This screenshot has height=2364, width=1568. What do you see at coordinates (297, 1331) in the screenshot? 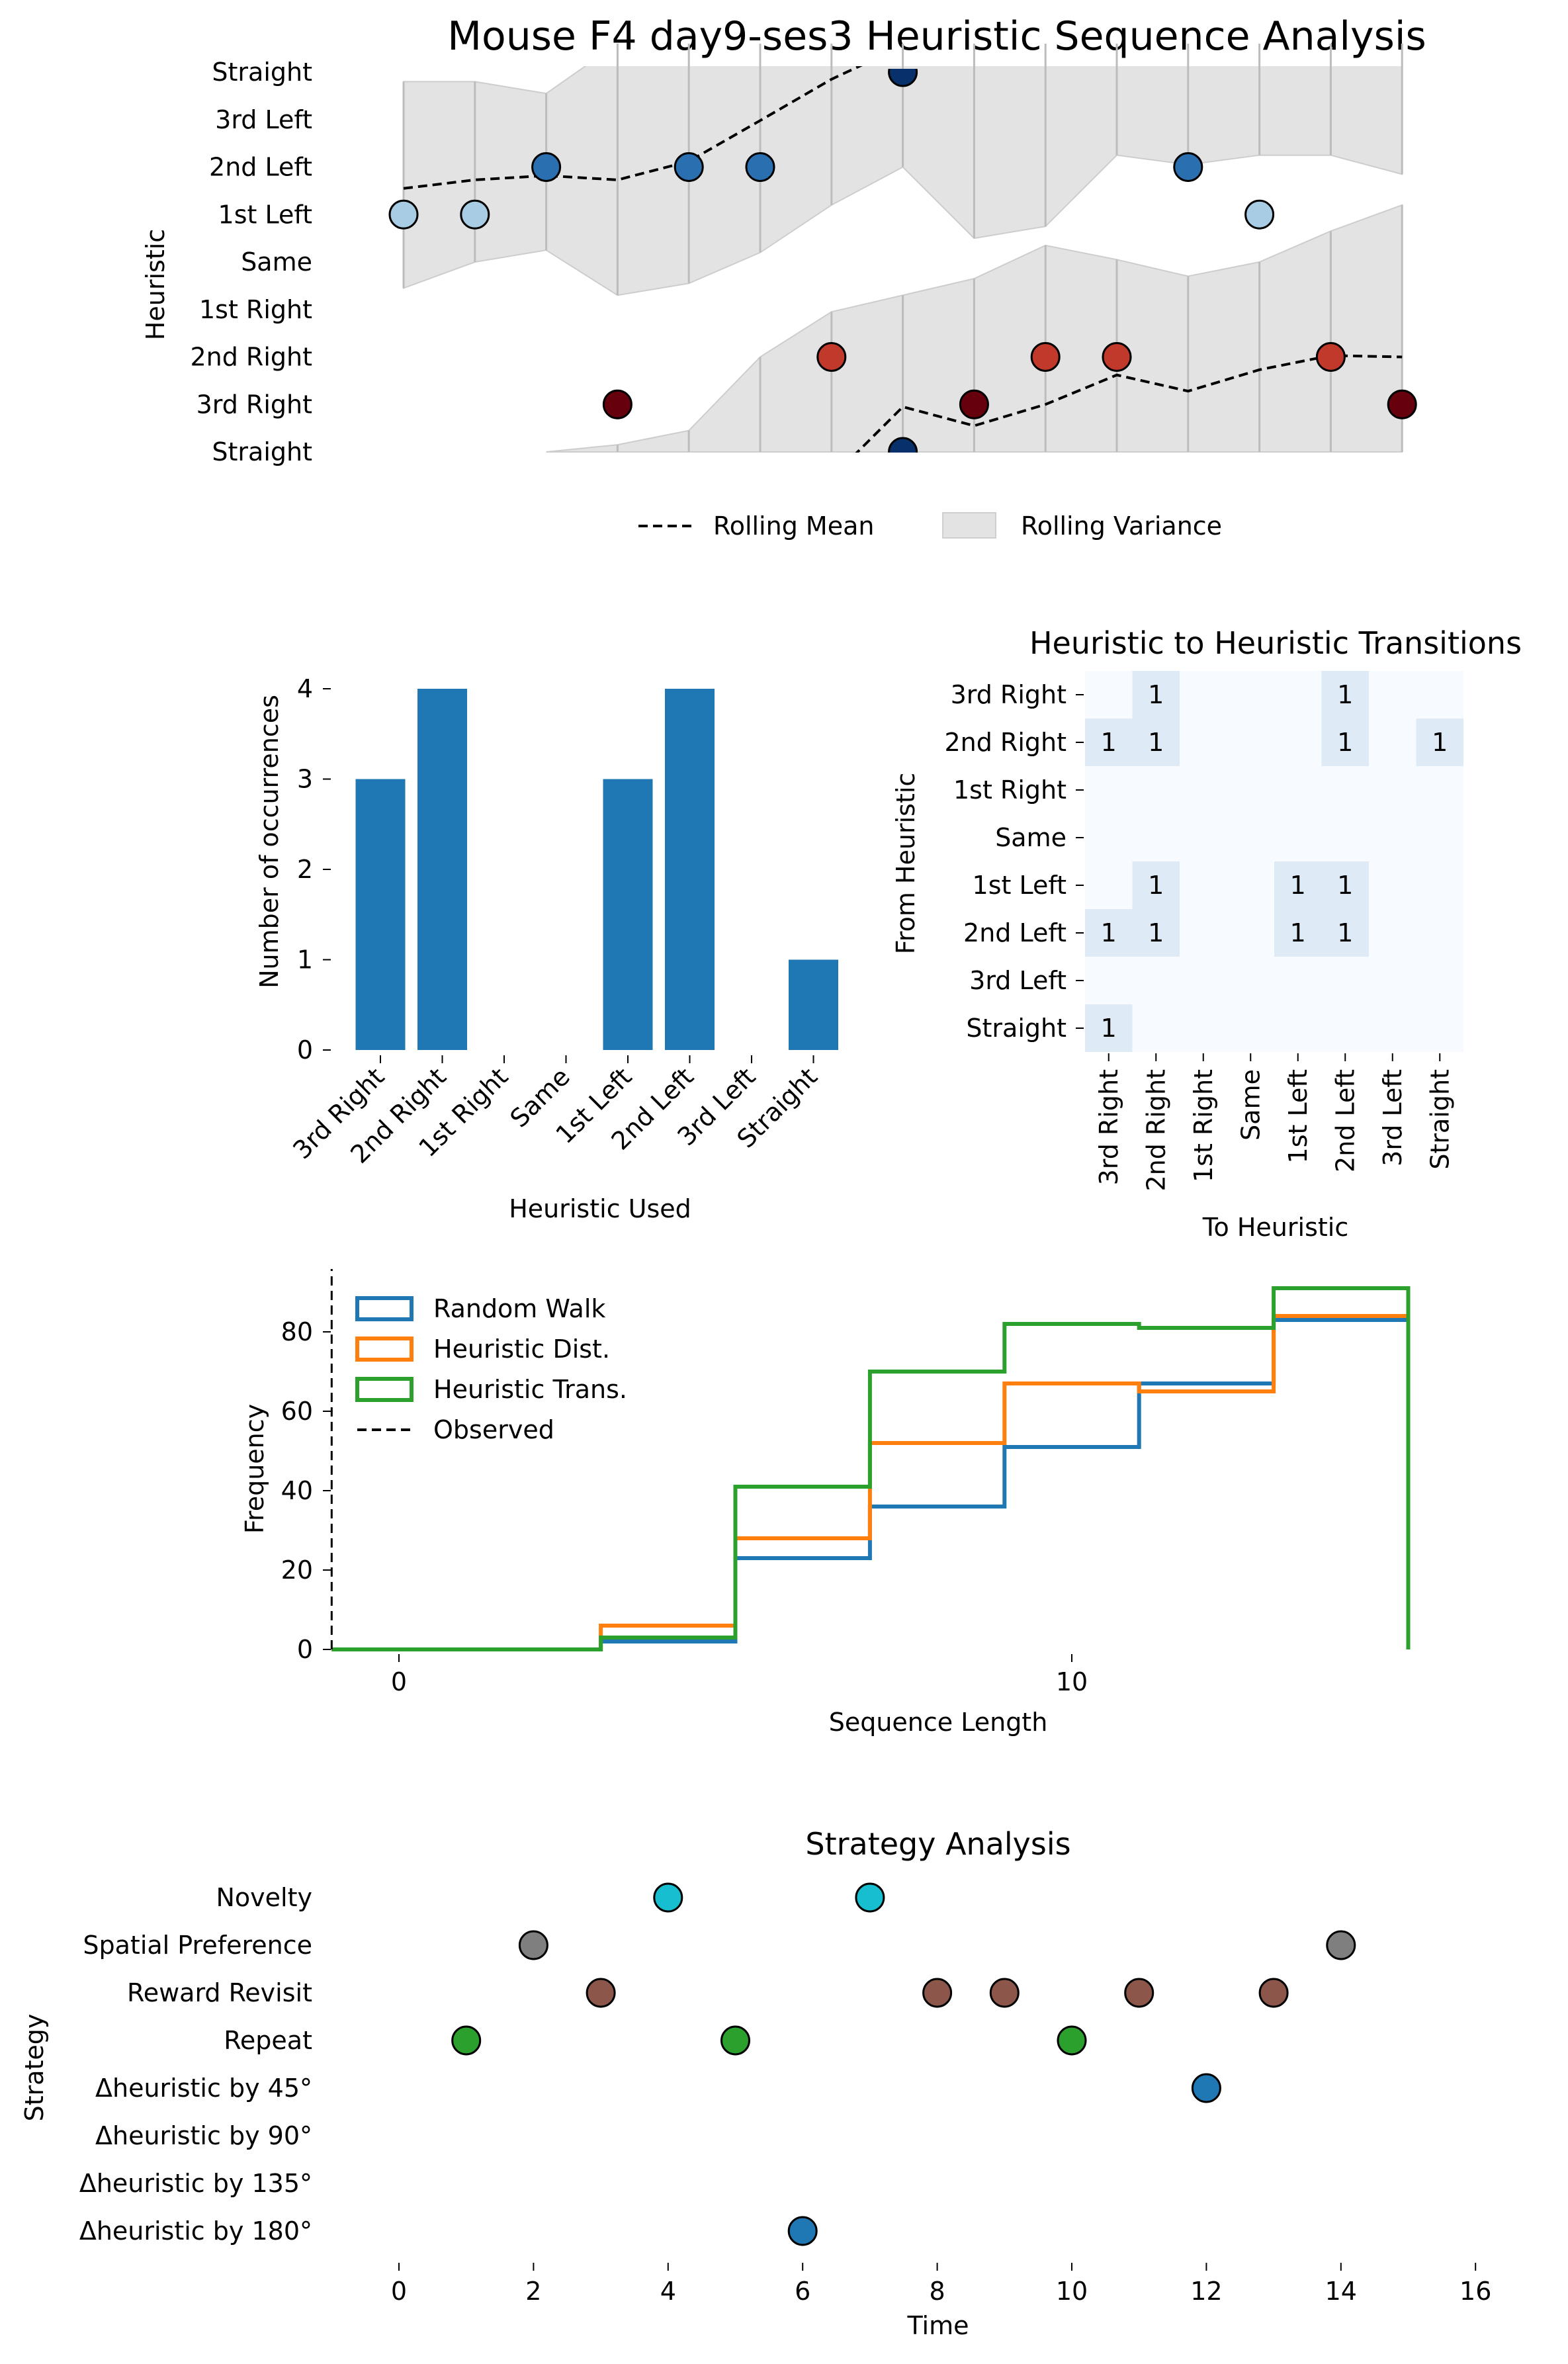
I see `hist-y-tick-label: 80` at bounding box center [297, 1331].